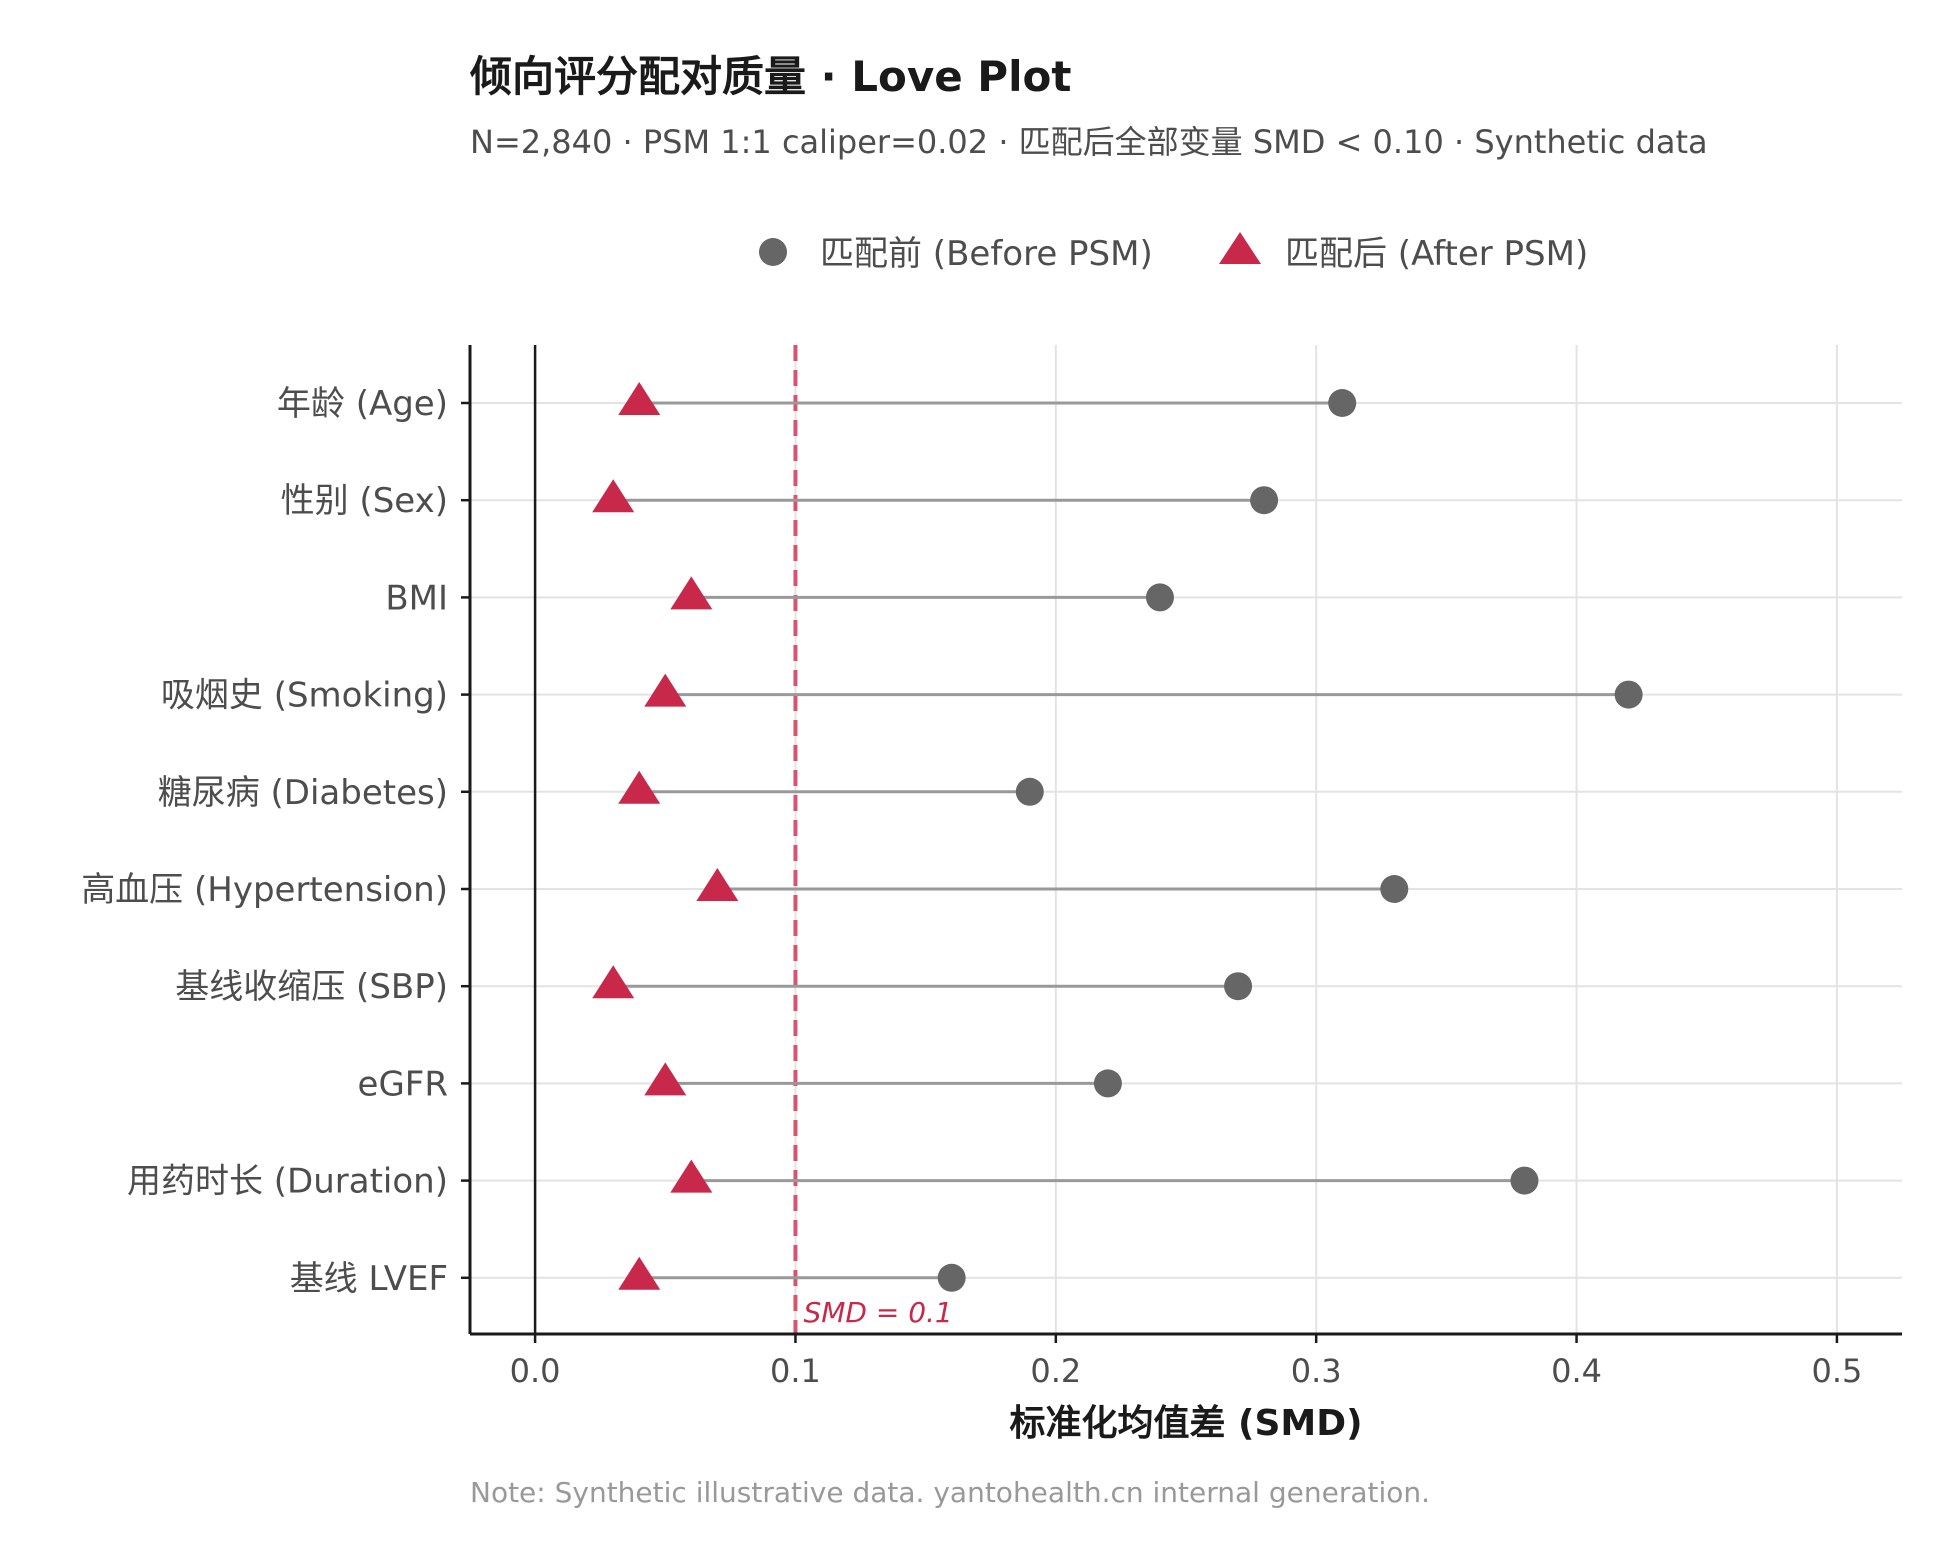  What do you see at coordinates (1316, 1371) in the screenshot?
I see `x-tick-label: 0.3` at bounding box center [1316, 1371].